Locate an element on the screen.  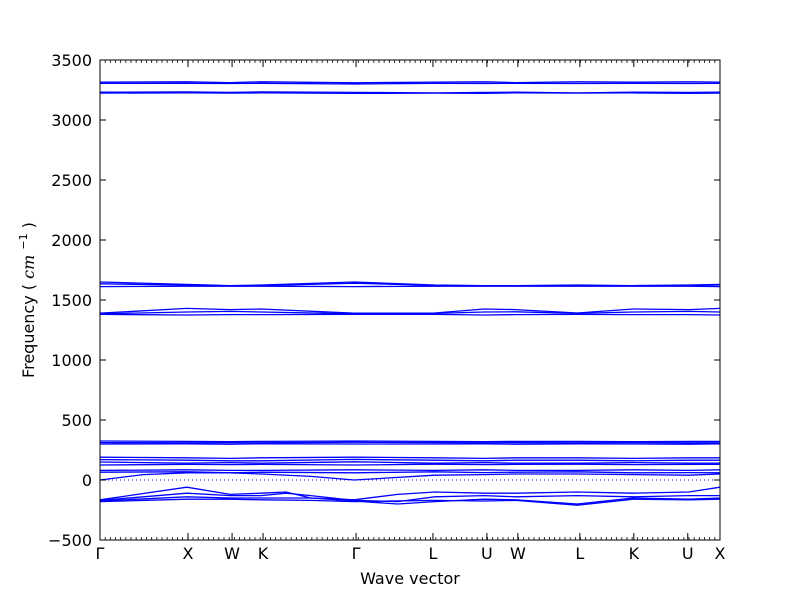
y-axis-label-unit-exp: −1 is located at coordinates (23, 241).